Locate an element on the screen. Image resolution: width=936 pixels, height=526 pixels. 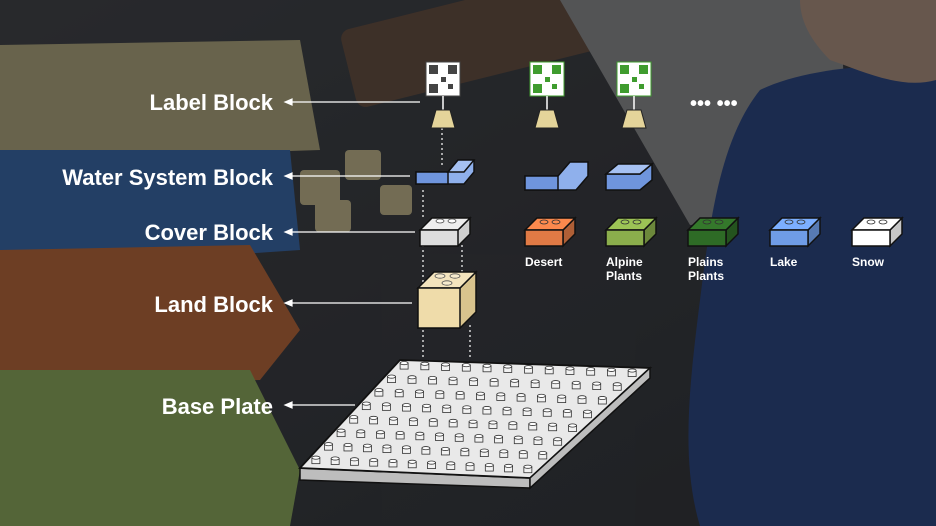
pointer-arrows is located at coordinates (351, 253).